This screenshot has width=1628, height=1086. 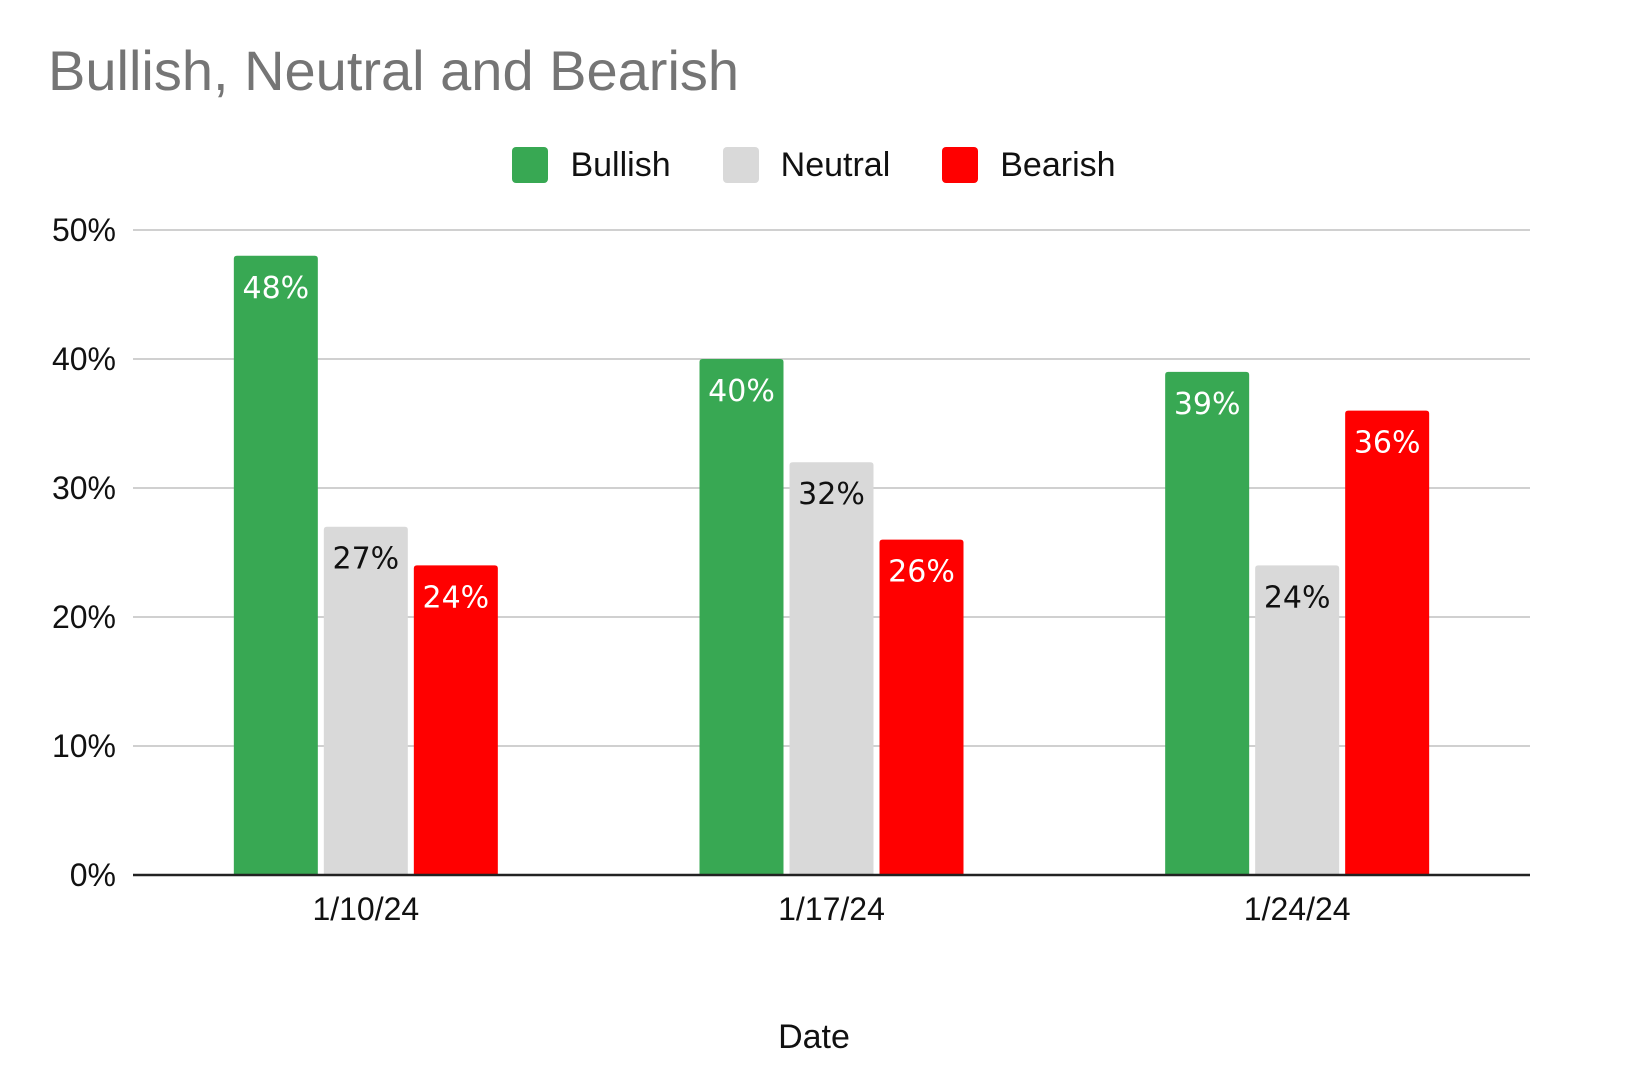 I want to click on y-tick-label: 40%, so click(x=84, y=359).